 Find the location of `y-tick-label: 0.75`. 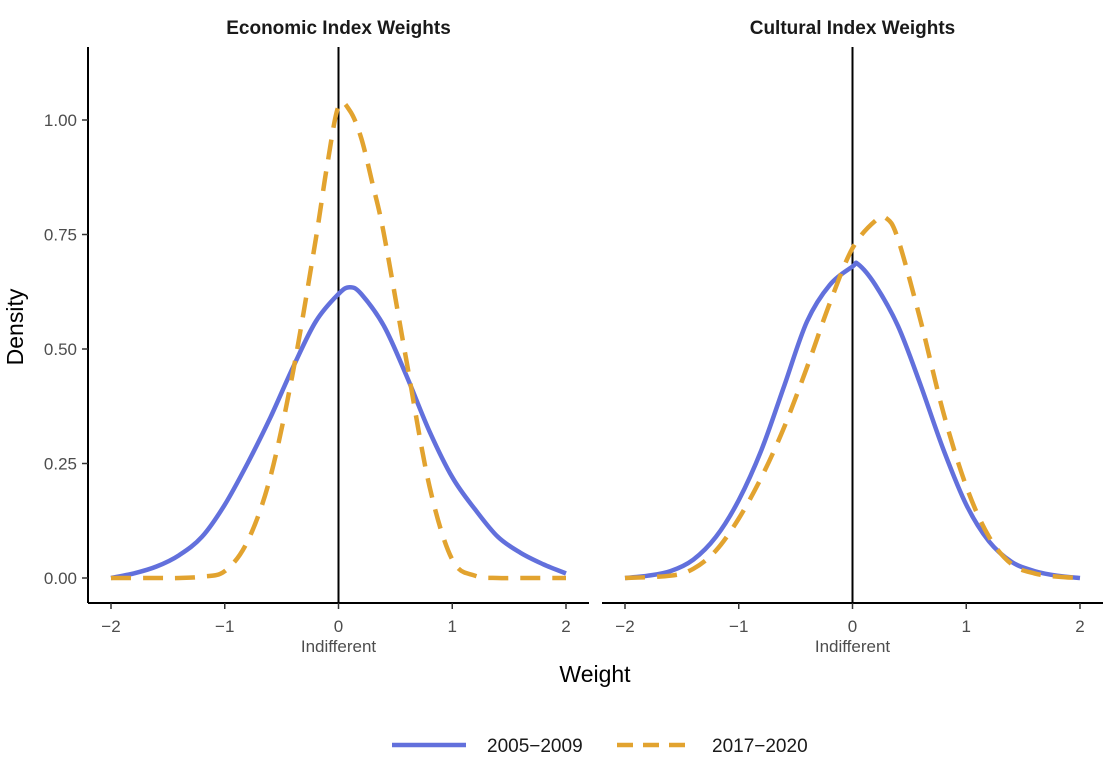

y-tick-label: 0.75 is located at coordinates (60, 235).